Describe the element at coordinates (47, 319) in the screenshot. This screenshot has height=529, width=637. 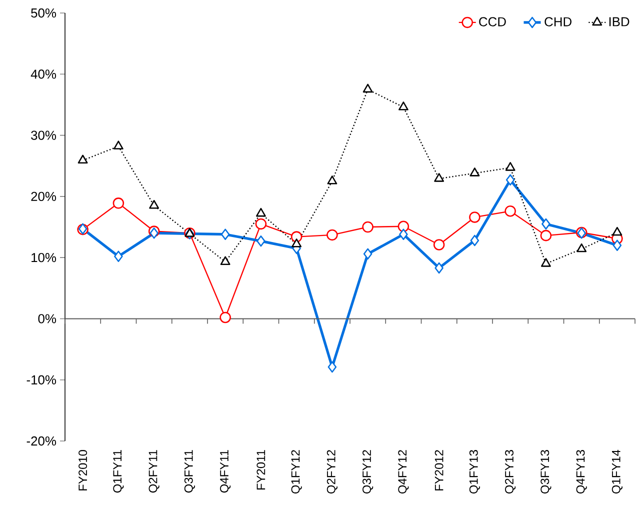
I see `y-tick-label: 0%` at that location.